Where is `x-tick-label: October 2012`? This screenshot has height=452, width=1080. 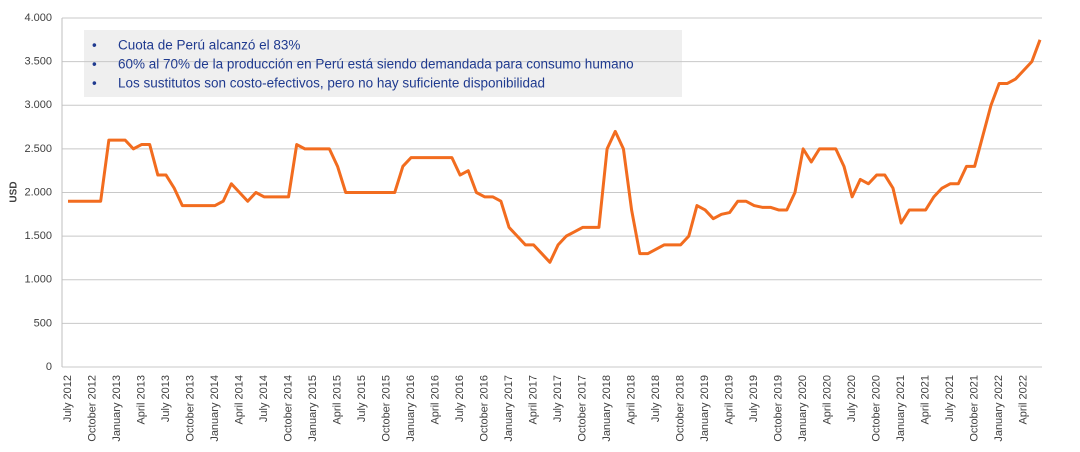 x-tick-label: October 2012 is located at coordinates (92, 408).